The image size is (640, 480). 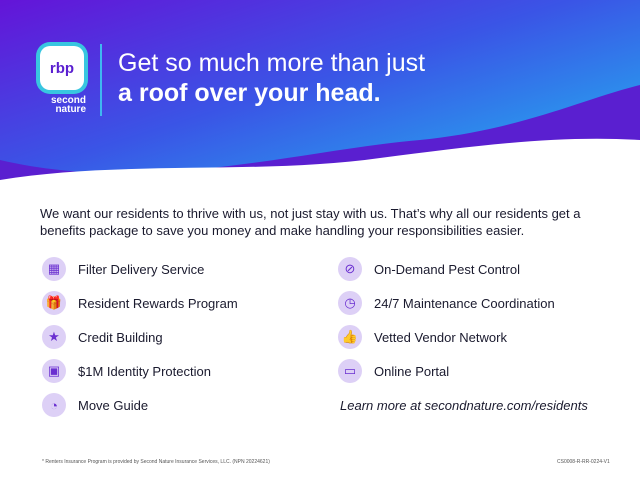 I want to click on benefit-label: Filter Delivery Service, so click(x=141, y=269).